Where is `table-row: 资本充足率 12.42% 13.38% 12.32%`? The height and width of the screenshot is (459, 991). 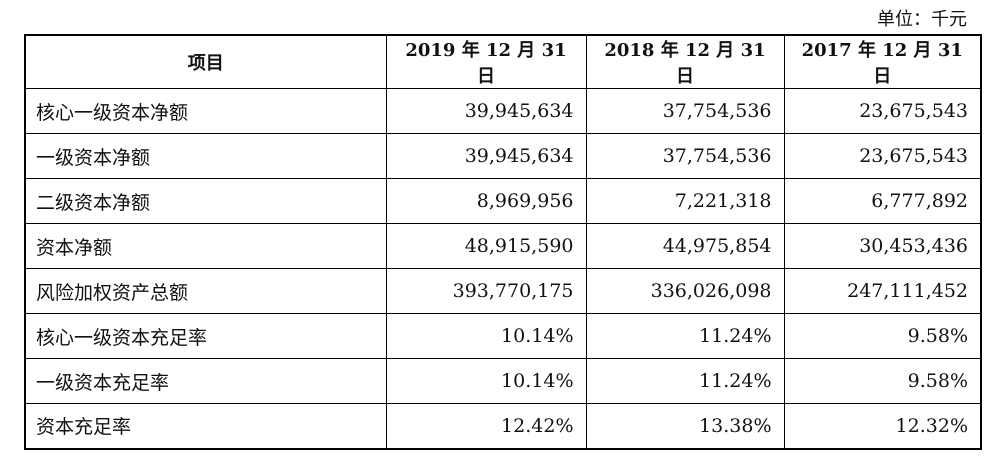 table-row: 资本充足率 12.42% 13.38% 12.32% is located at coordinates (503, 426).